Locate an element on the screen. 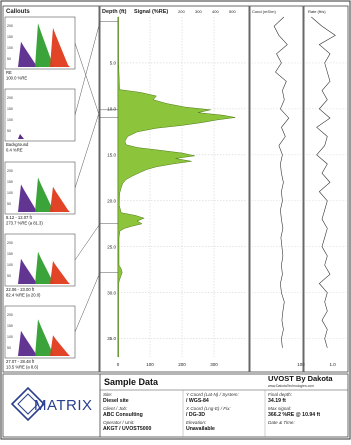 The width and height of the screenshot is (351, 445). callout-label: Background is located at coordinates (17, 144).